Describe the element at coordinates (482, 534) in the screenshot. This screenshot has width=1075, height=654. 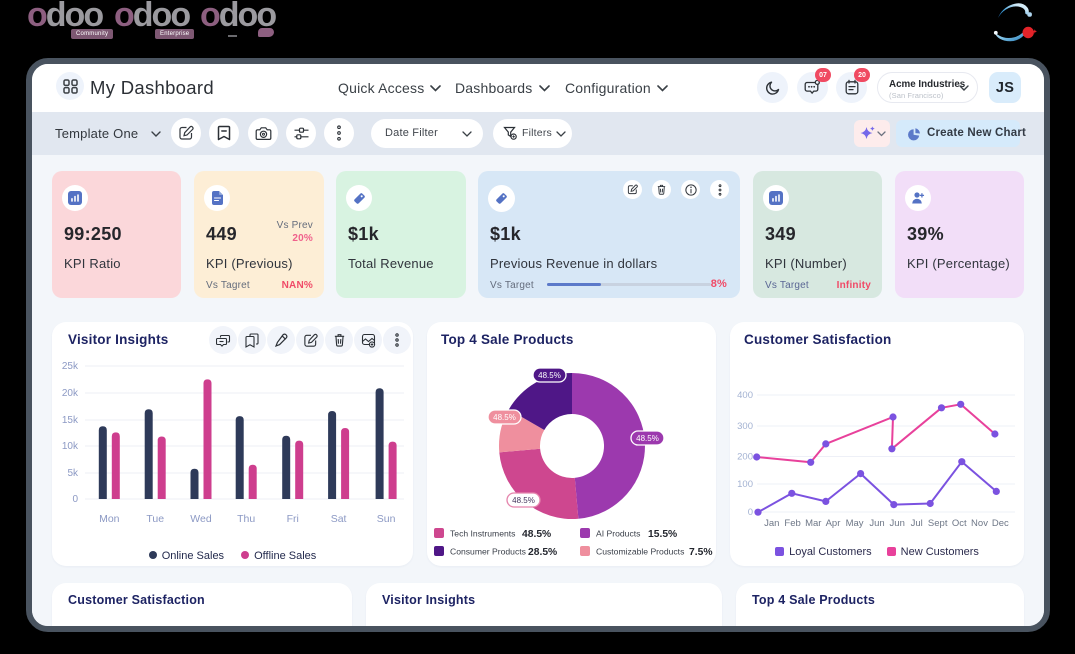
I see `svg-text: Tech Instruments` at that location.